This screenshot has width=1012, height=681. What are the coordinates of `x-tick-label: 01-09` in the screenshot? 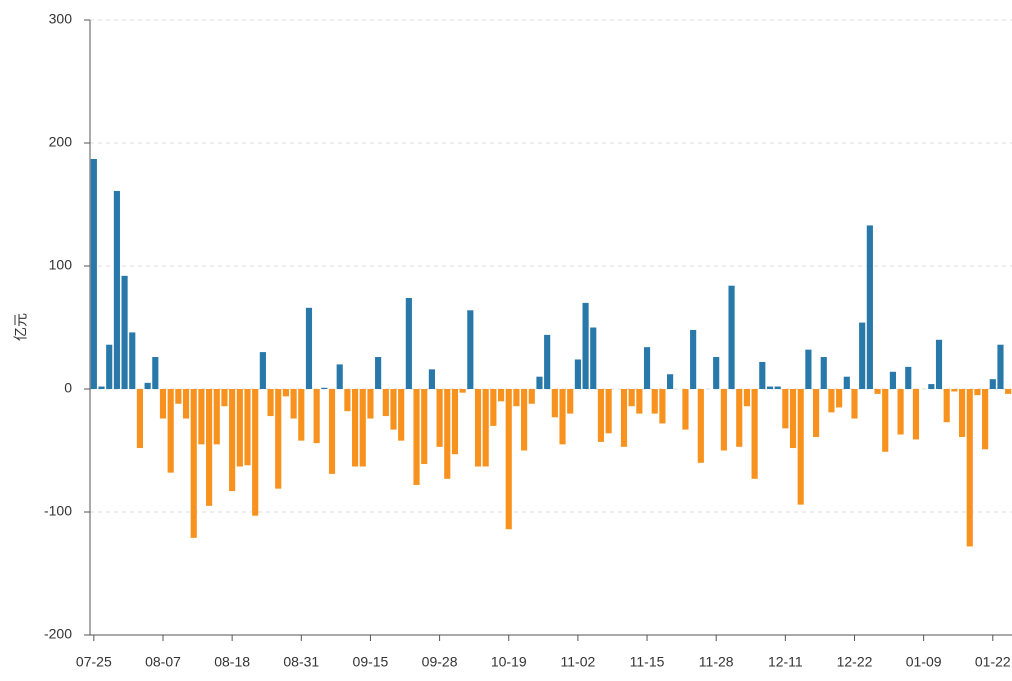 It's located at (924, 662).